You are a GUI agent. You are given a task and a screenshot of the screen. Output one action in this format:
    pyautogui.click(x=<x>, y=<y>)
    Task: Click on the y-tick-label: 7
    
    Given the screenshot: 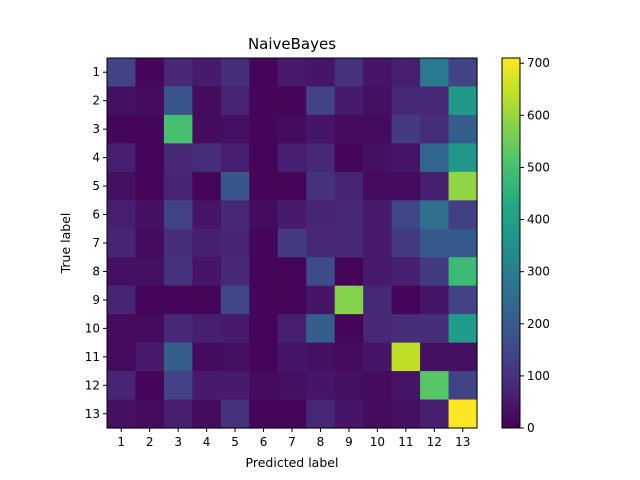 What is the action you would take?
    pyautogui.click(x=96, y=243)
    